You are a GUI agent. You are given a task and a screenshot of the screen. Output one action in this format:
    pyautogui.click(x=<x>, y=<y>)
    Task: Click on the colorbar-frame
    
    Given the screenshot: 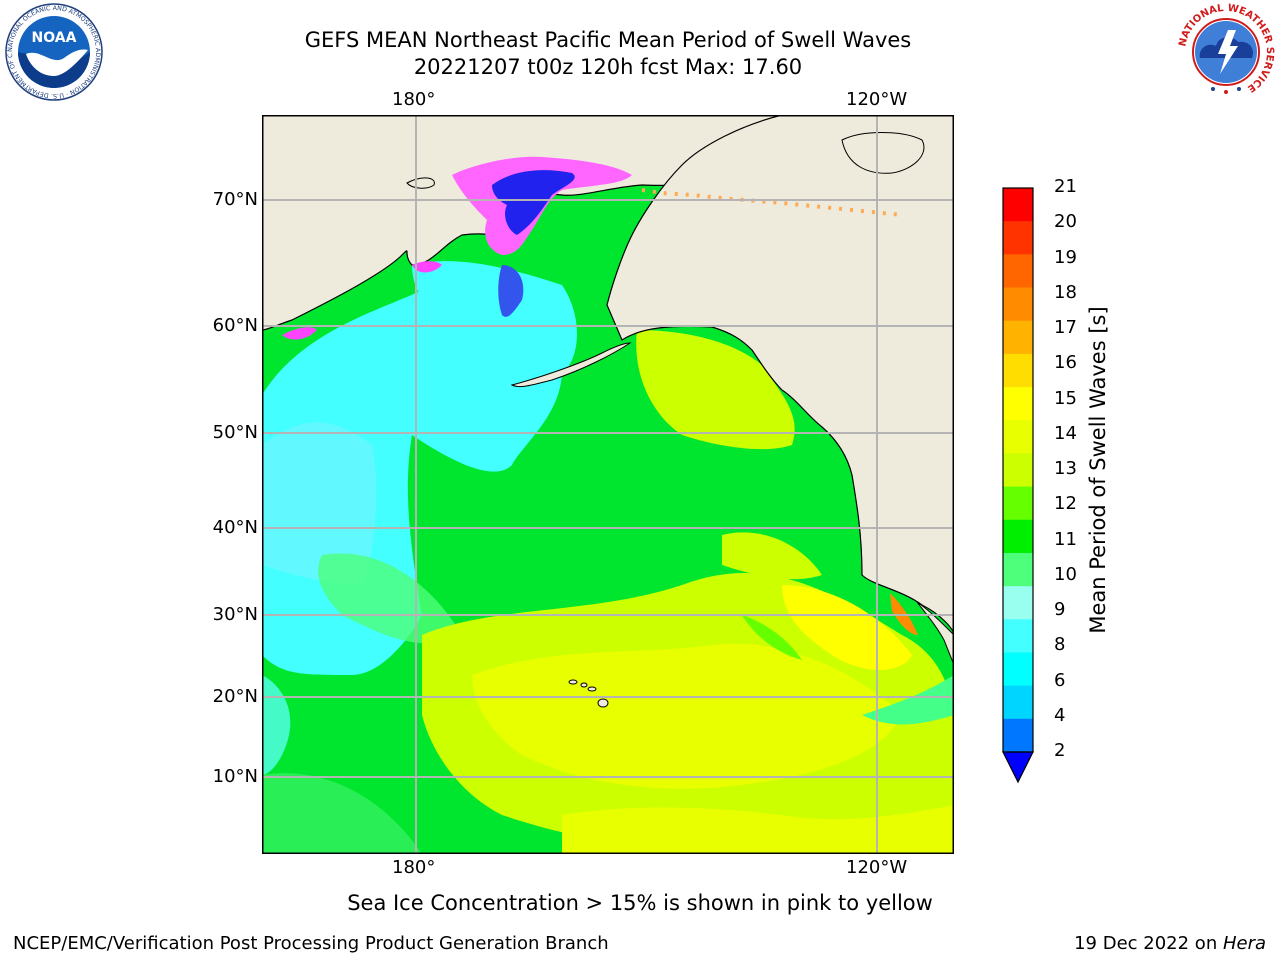 What is the action you would take?
    pyautogui.click(x=1018, y=470)
    